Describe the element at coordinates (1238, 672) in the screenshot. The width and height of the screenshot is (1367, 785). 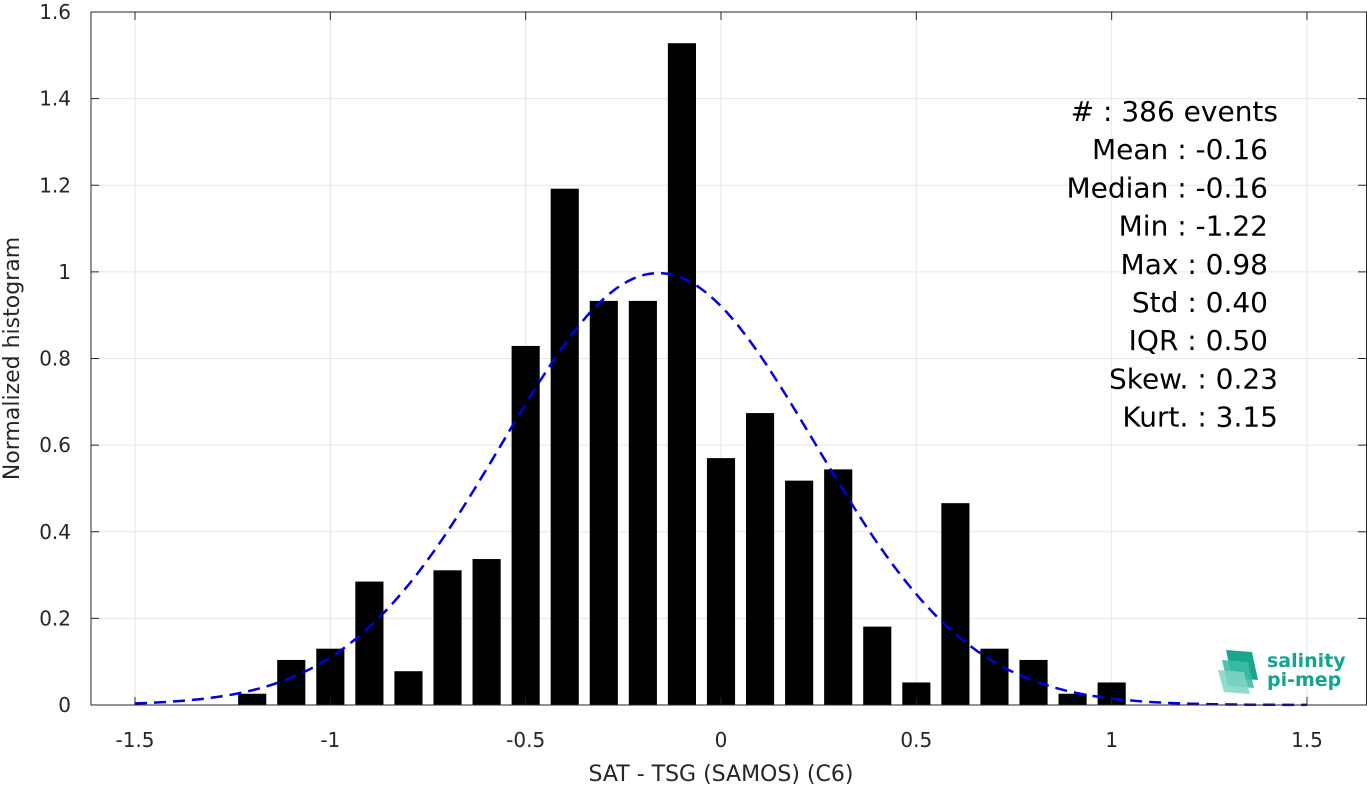
I see `logo-icon` at that location.